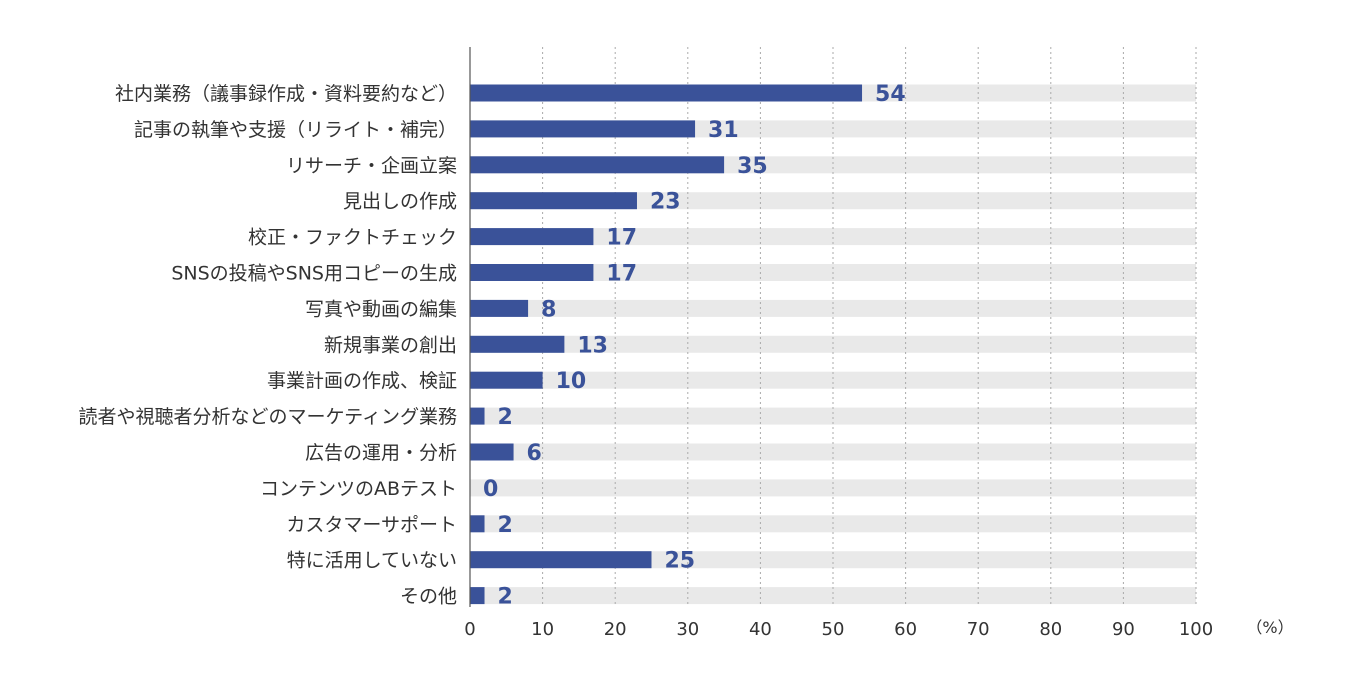  What do you see at coordinates (268, 417) in the screenshot?
I see `category-label: 読者や視聴者分析などのマーケティング業務` at bounding box center [268, 417].